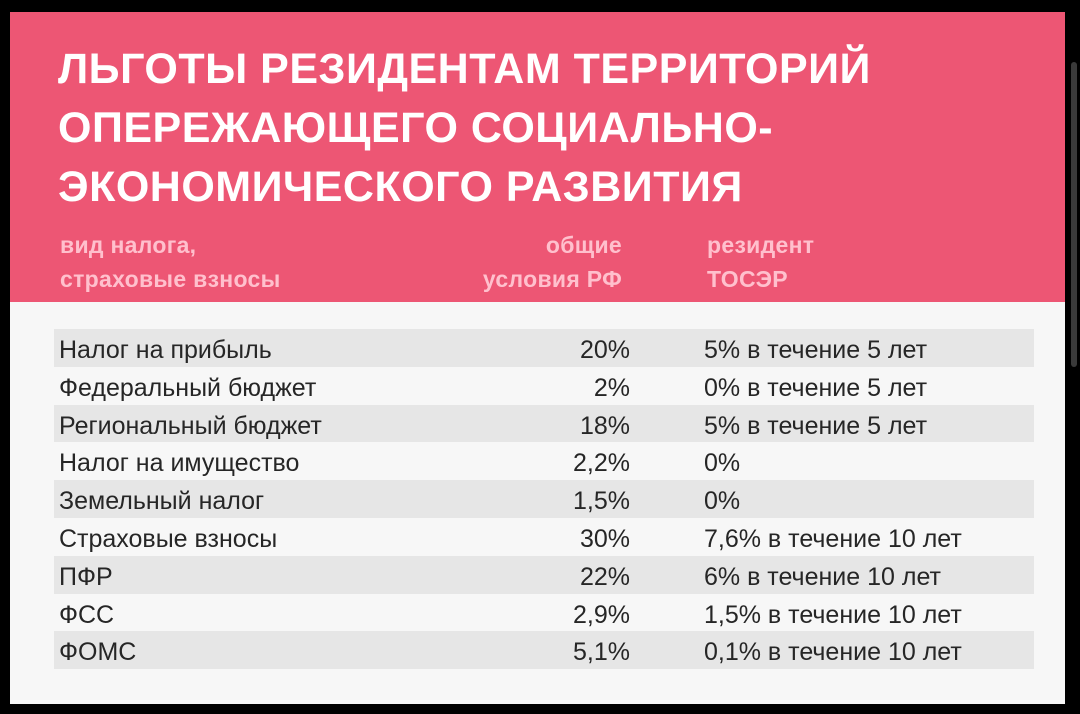 This screenshot has width=1080, height=714. Describe the element at coordinates (601, 652) in the screenshot. I see `general-rate: 5,1%` at that location.